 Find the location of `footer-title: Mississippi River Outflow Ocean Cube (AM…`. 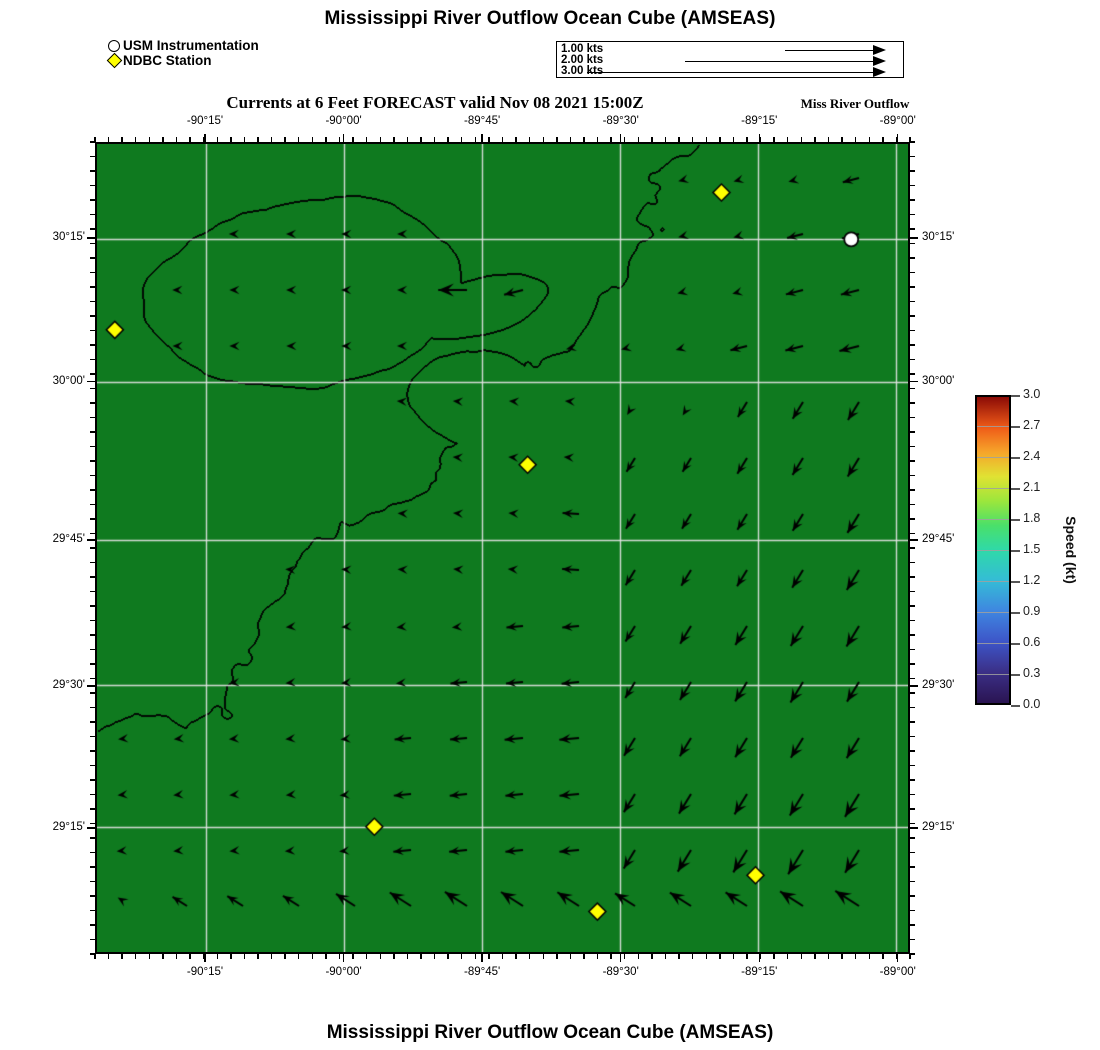

footer-title: Mississippi River Outflow Ocean Cube (AM… is located at coordinates (550, 1032).